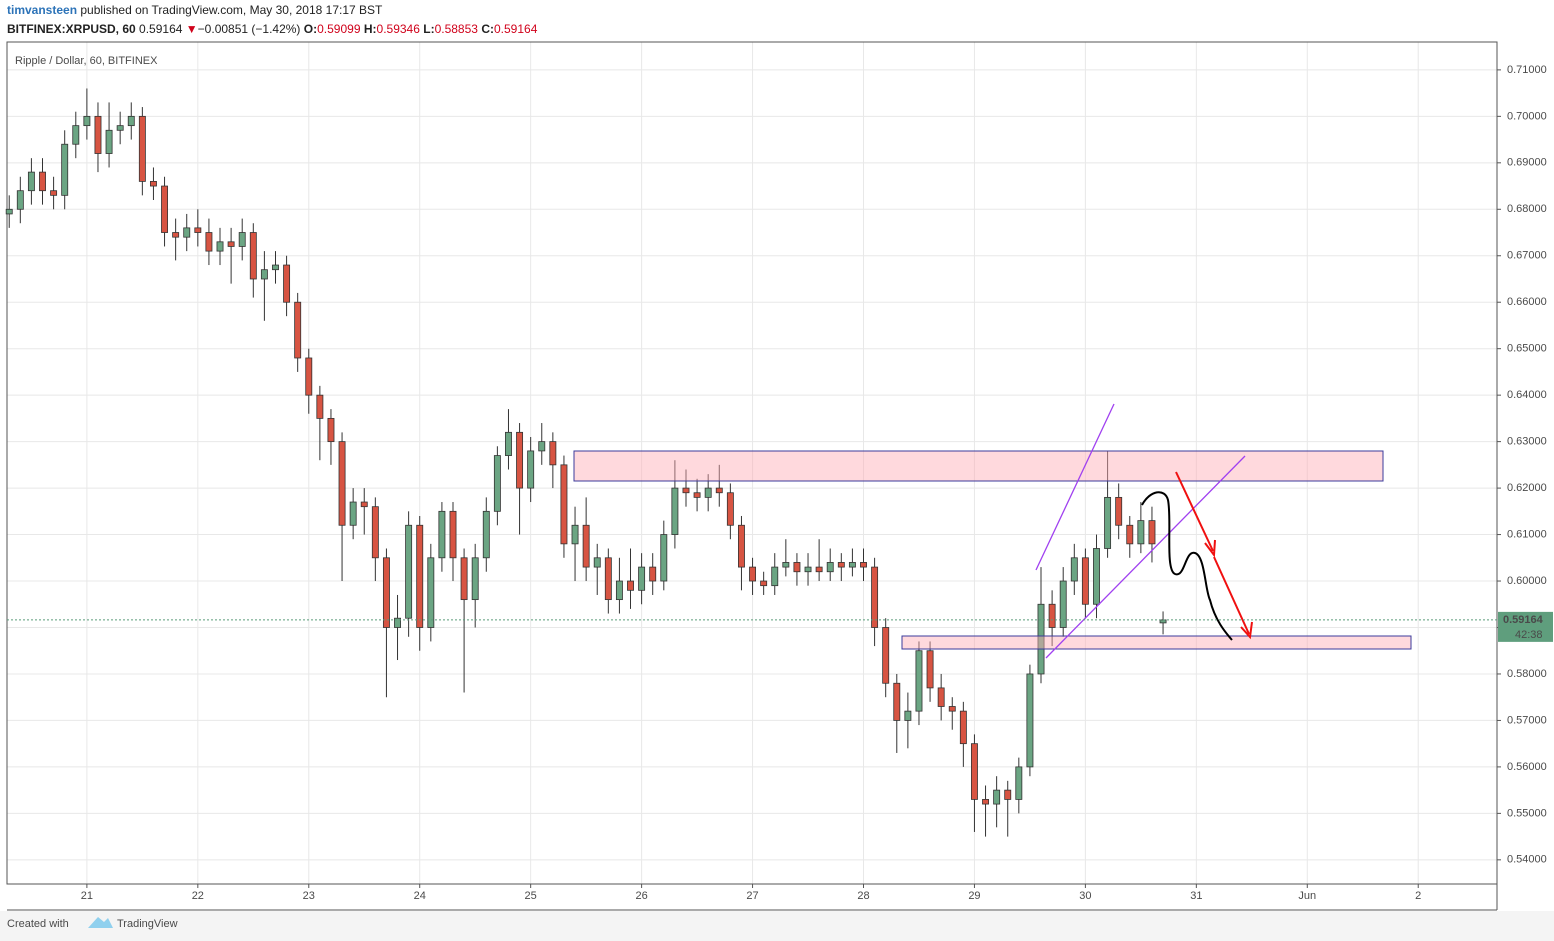 The image size is (1554, 941). I want to click on x-tick-label: 2, so click(1418, 896).